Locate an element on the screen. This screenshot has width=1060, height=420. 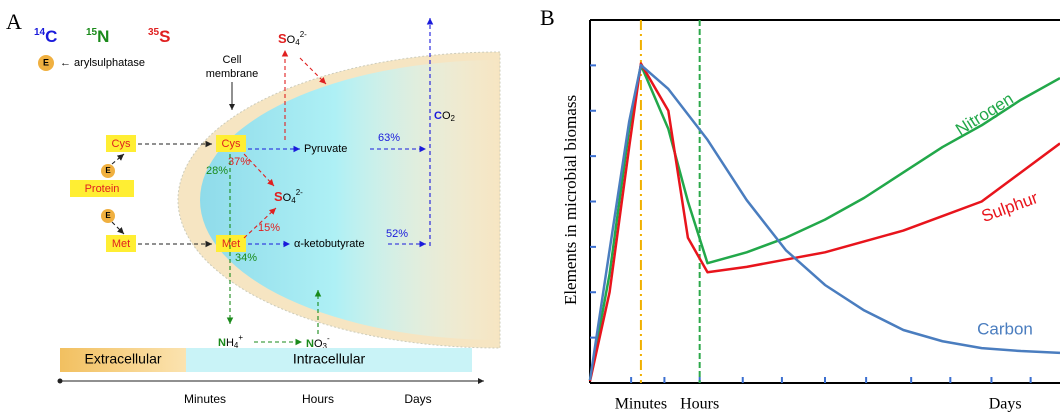
timeline-start is located at coordinates (60, 381).